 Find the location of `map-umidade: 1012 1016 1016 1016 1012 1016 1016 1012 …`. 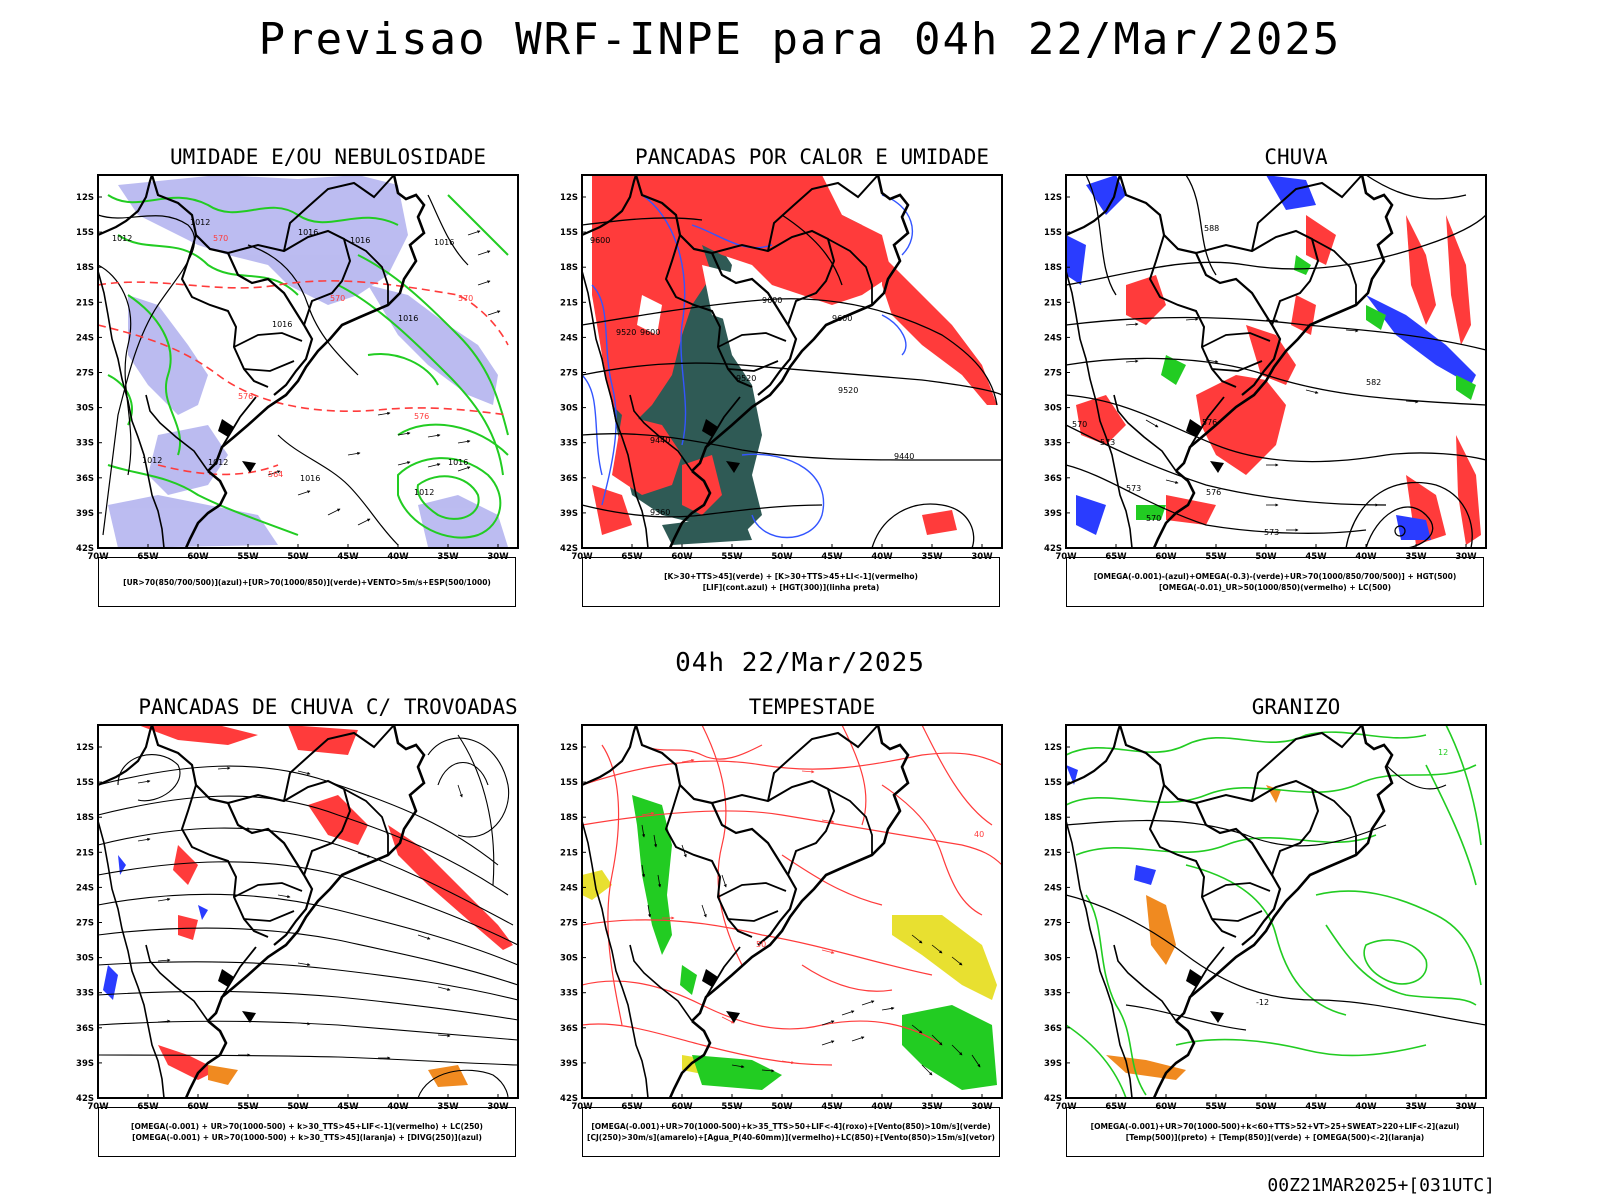

map-umidade: 1012 1016 1016 1016 1012 1016 1016 1012 … is located at coordinates (297, 367).